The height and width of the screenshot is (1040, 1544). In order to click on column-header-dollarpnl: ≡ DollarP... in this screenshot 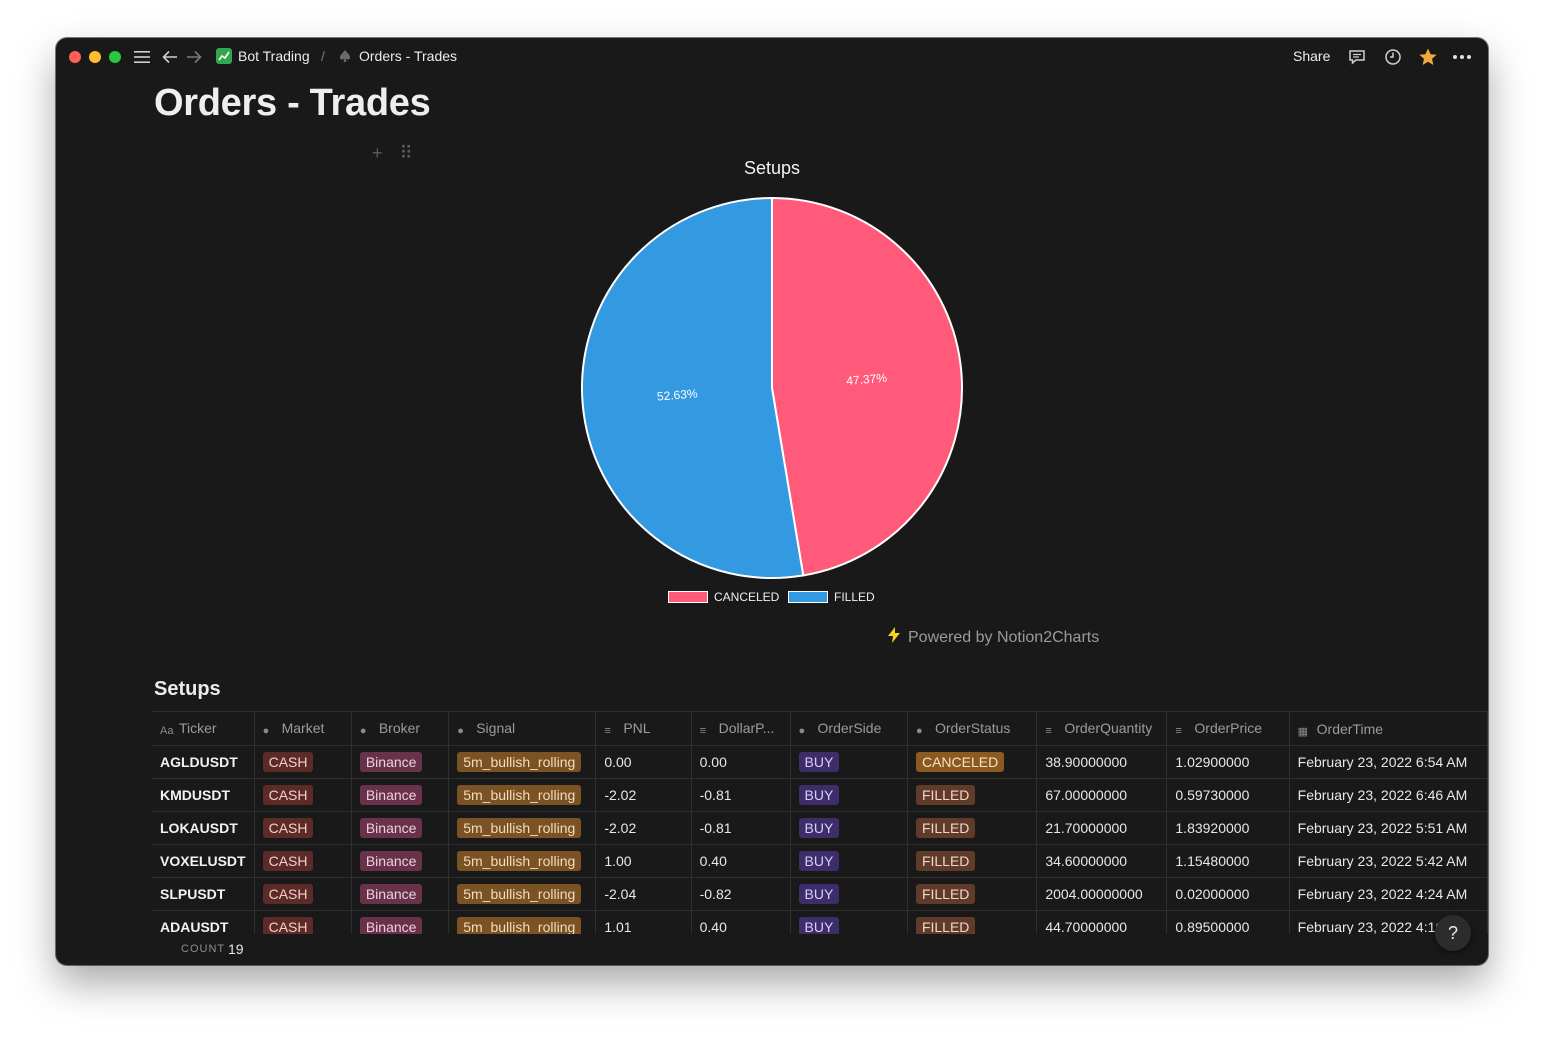, I will do `click(741, 729)`.